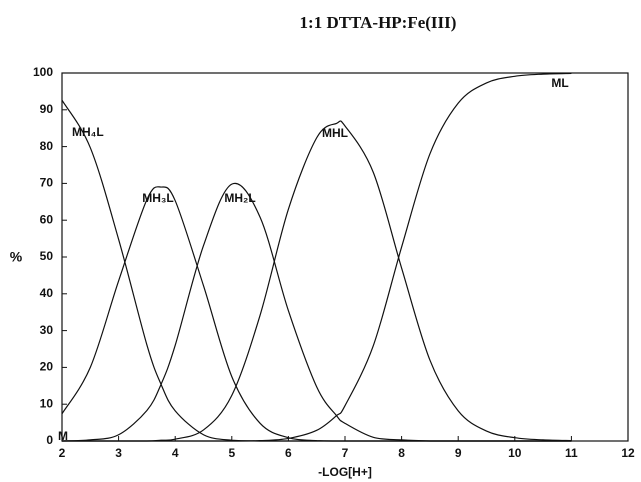 The width and height of the screenshot is (641, 482). I want to click on y-tick-label: 90, so click(47, 109).